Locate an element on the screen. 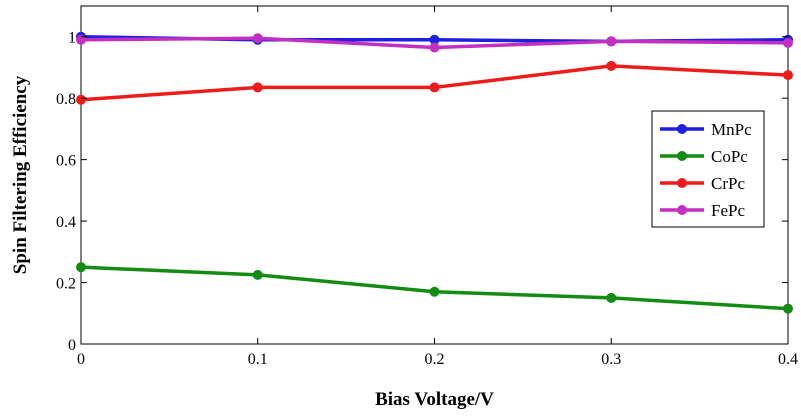 Image resolution: width=801 pixels, height=418 pixels. legend-label: CrPc is located at coordinates (728, 183).